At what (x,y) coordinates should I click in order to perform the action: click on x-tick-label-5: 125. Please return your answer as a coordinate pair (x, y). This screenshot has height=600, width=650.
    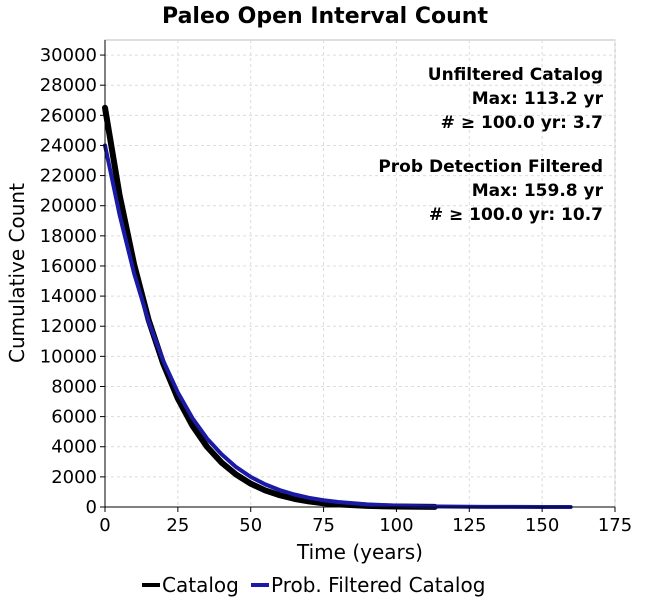
    Looking at the image, I should click on (469, 525).